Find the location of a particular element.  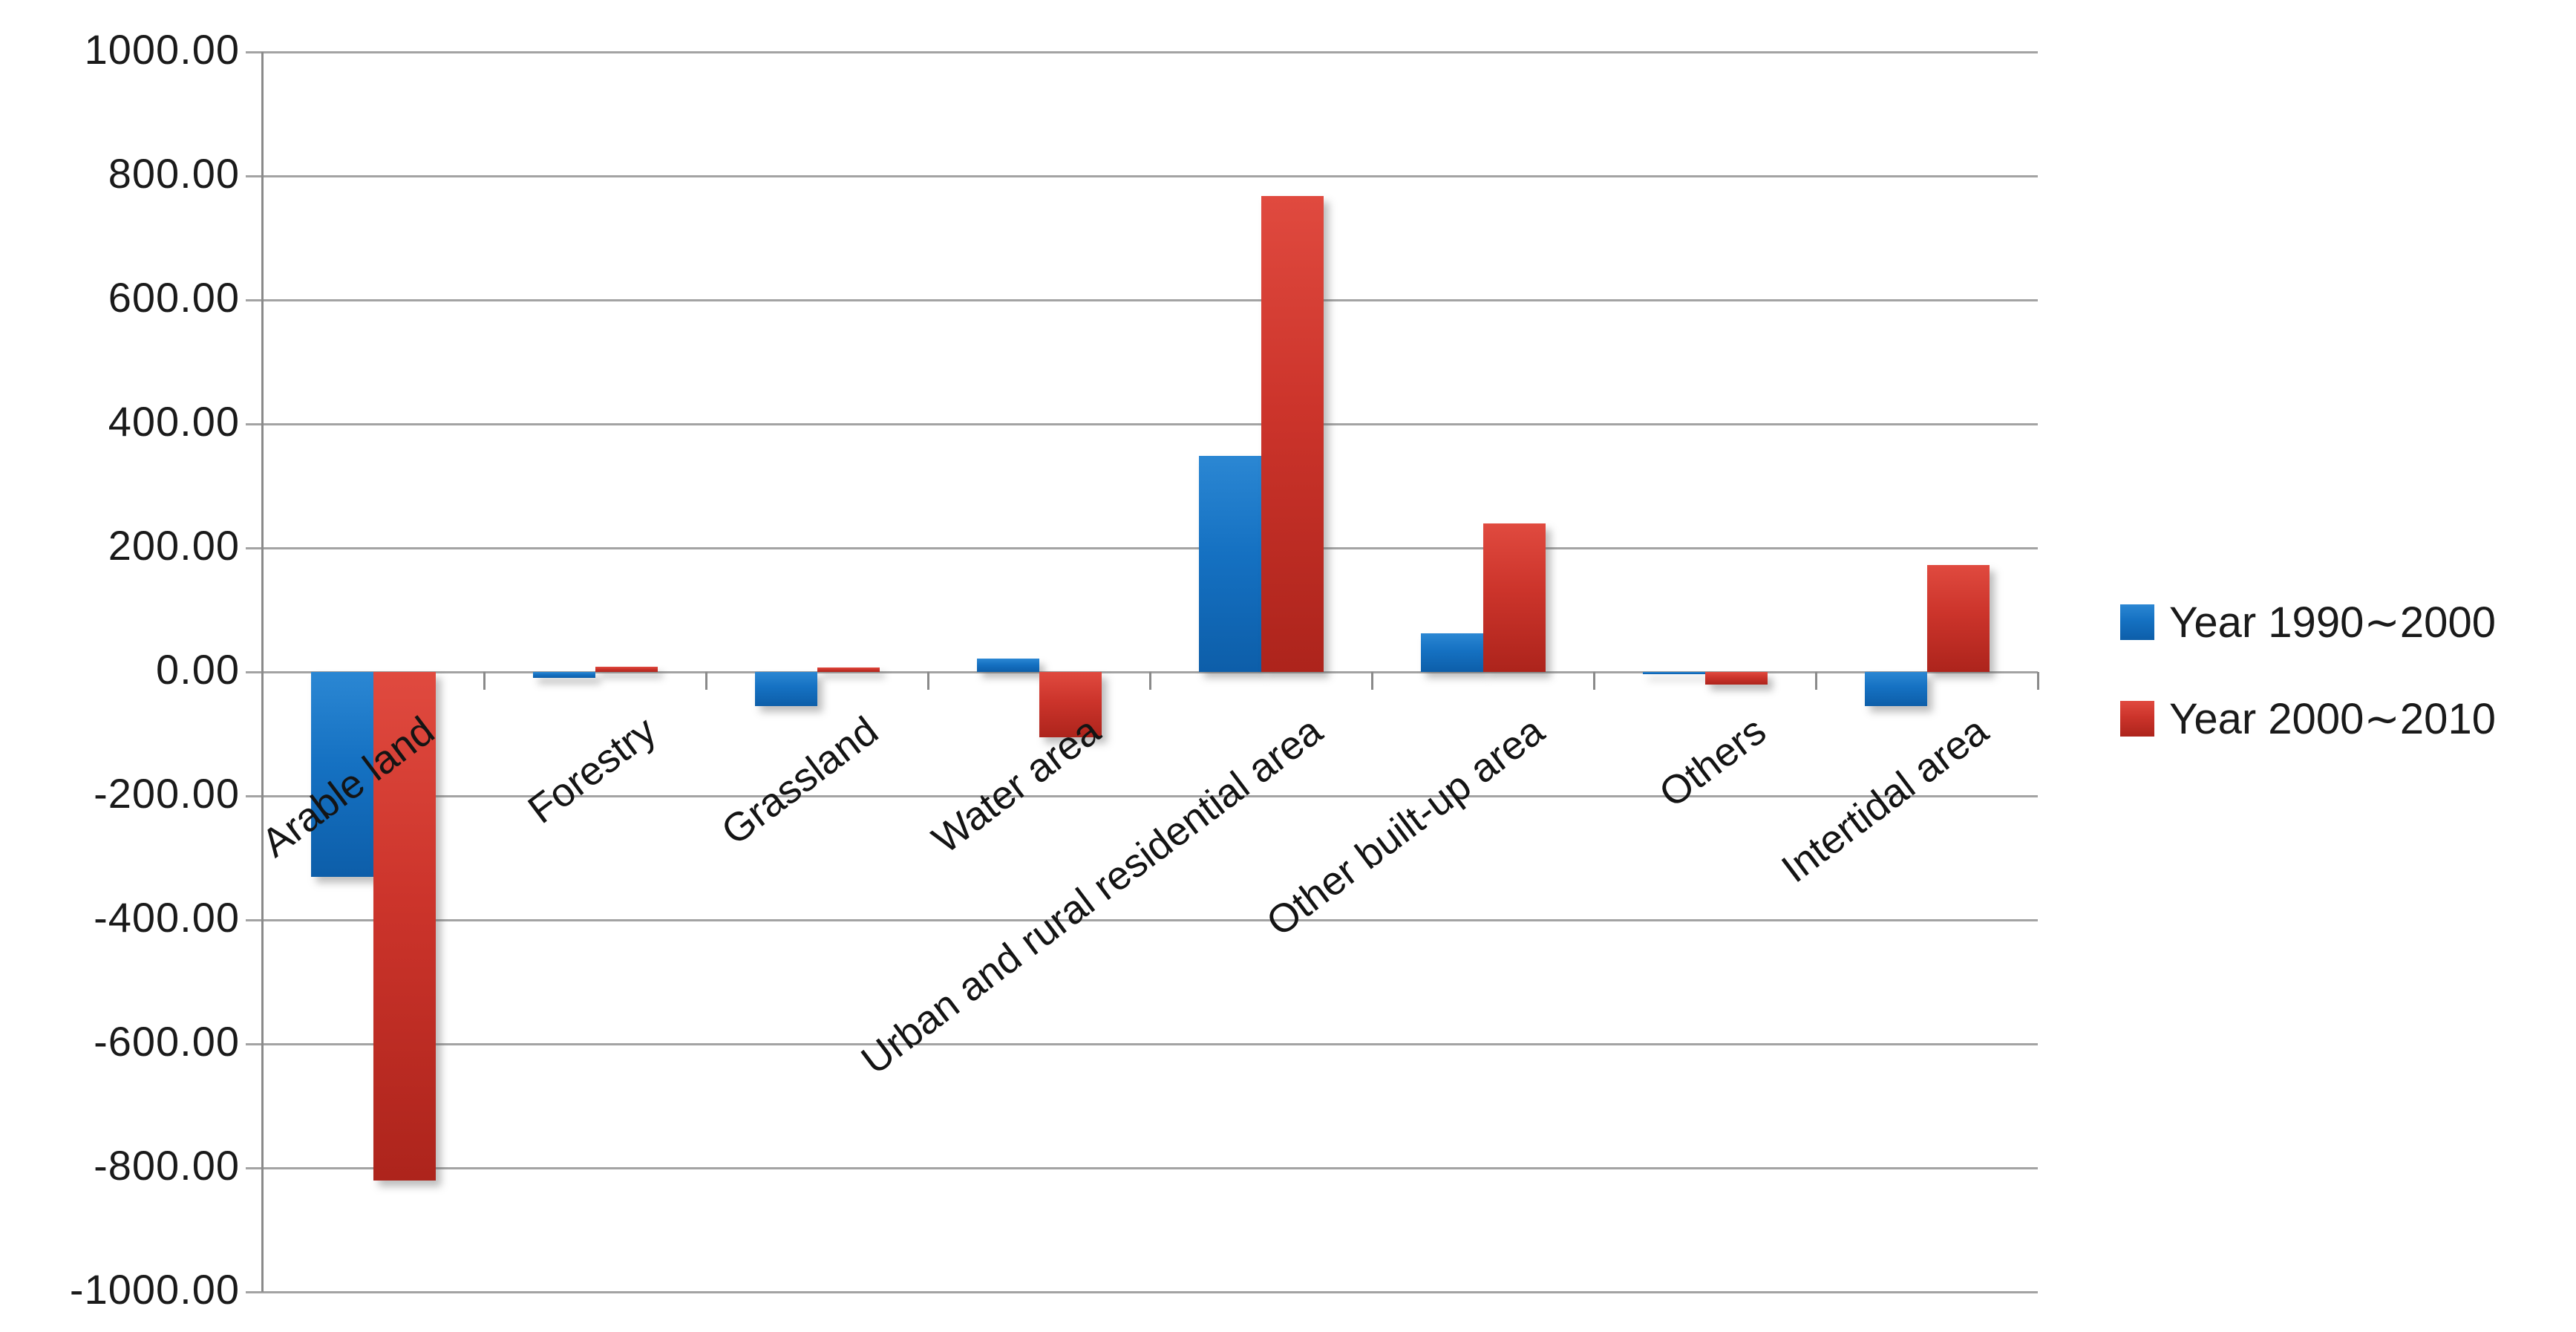

category-label: Others is located at coordinates (1713, 762).